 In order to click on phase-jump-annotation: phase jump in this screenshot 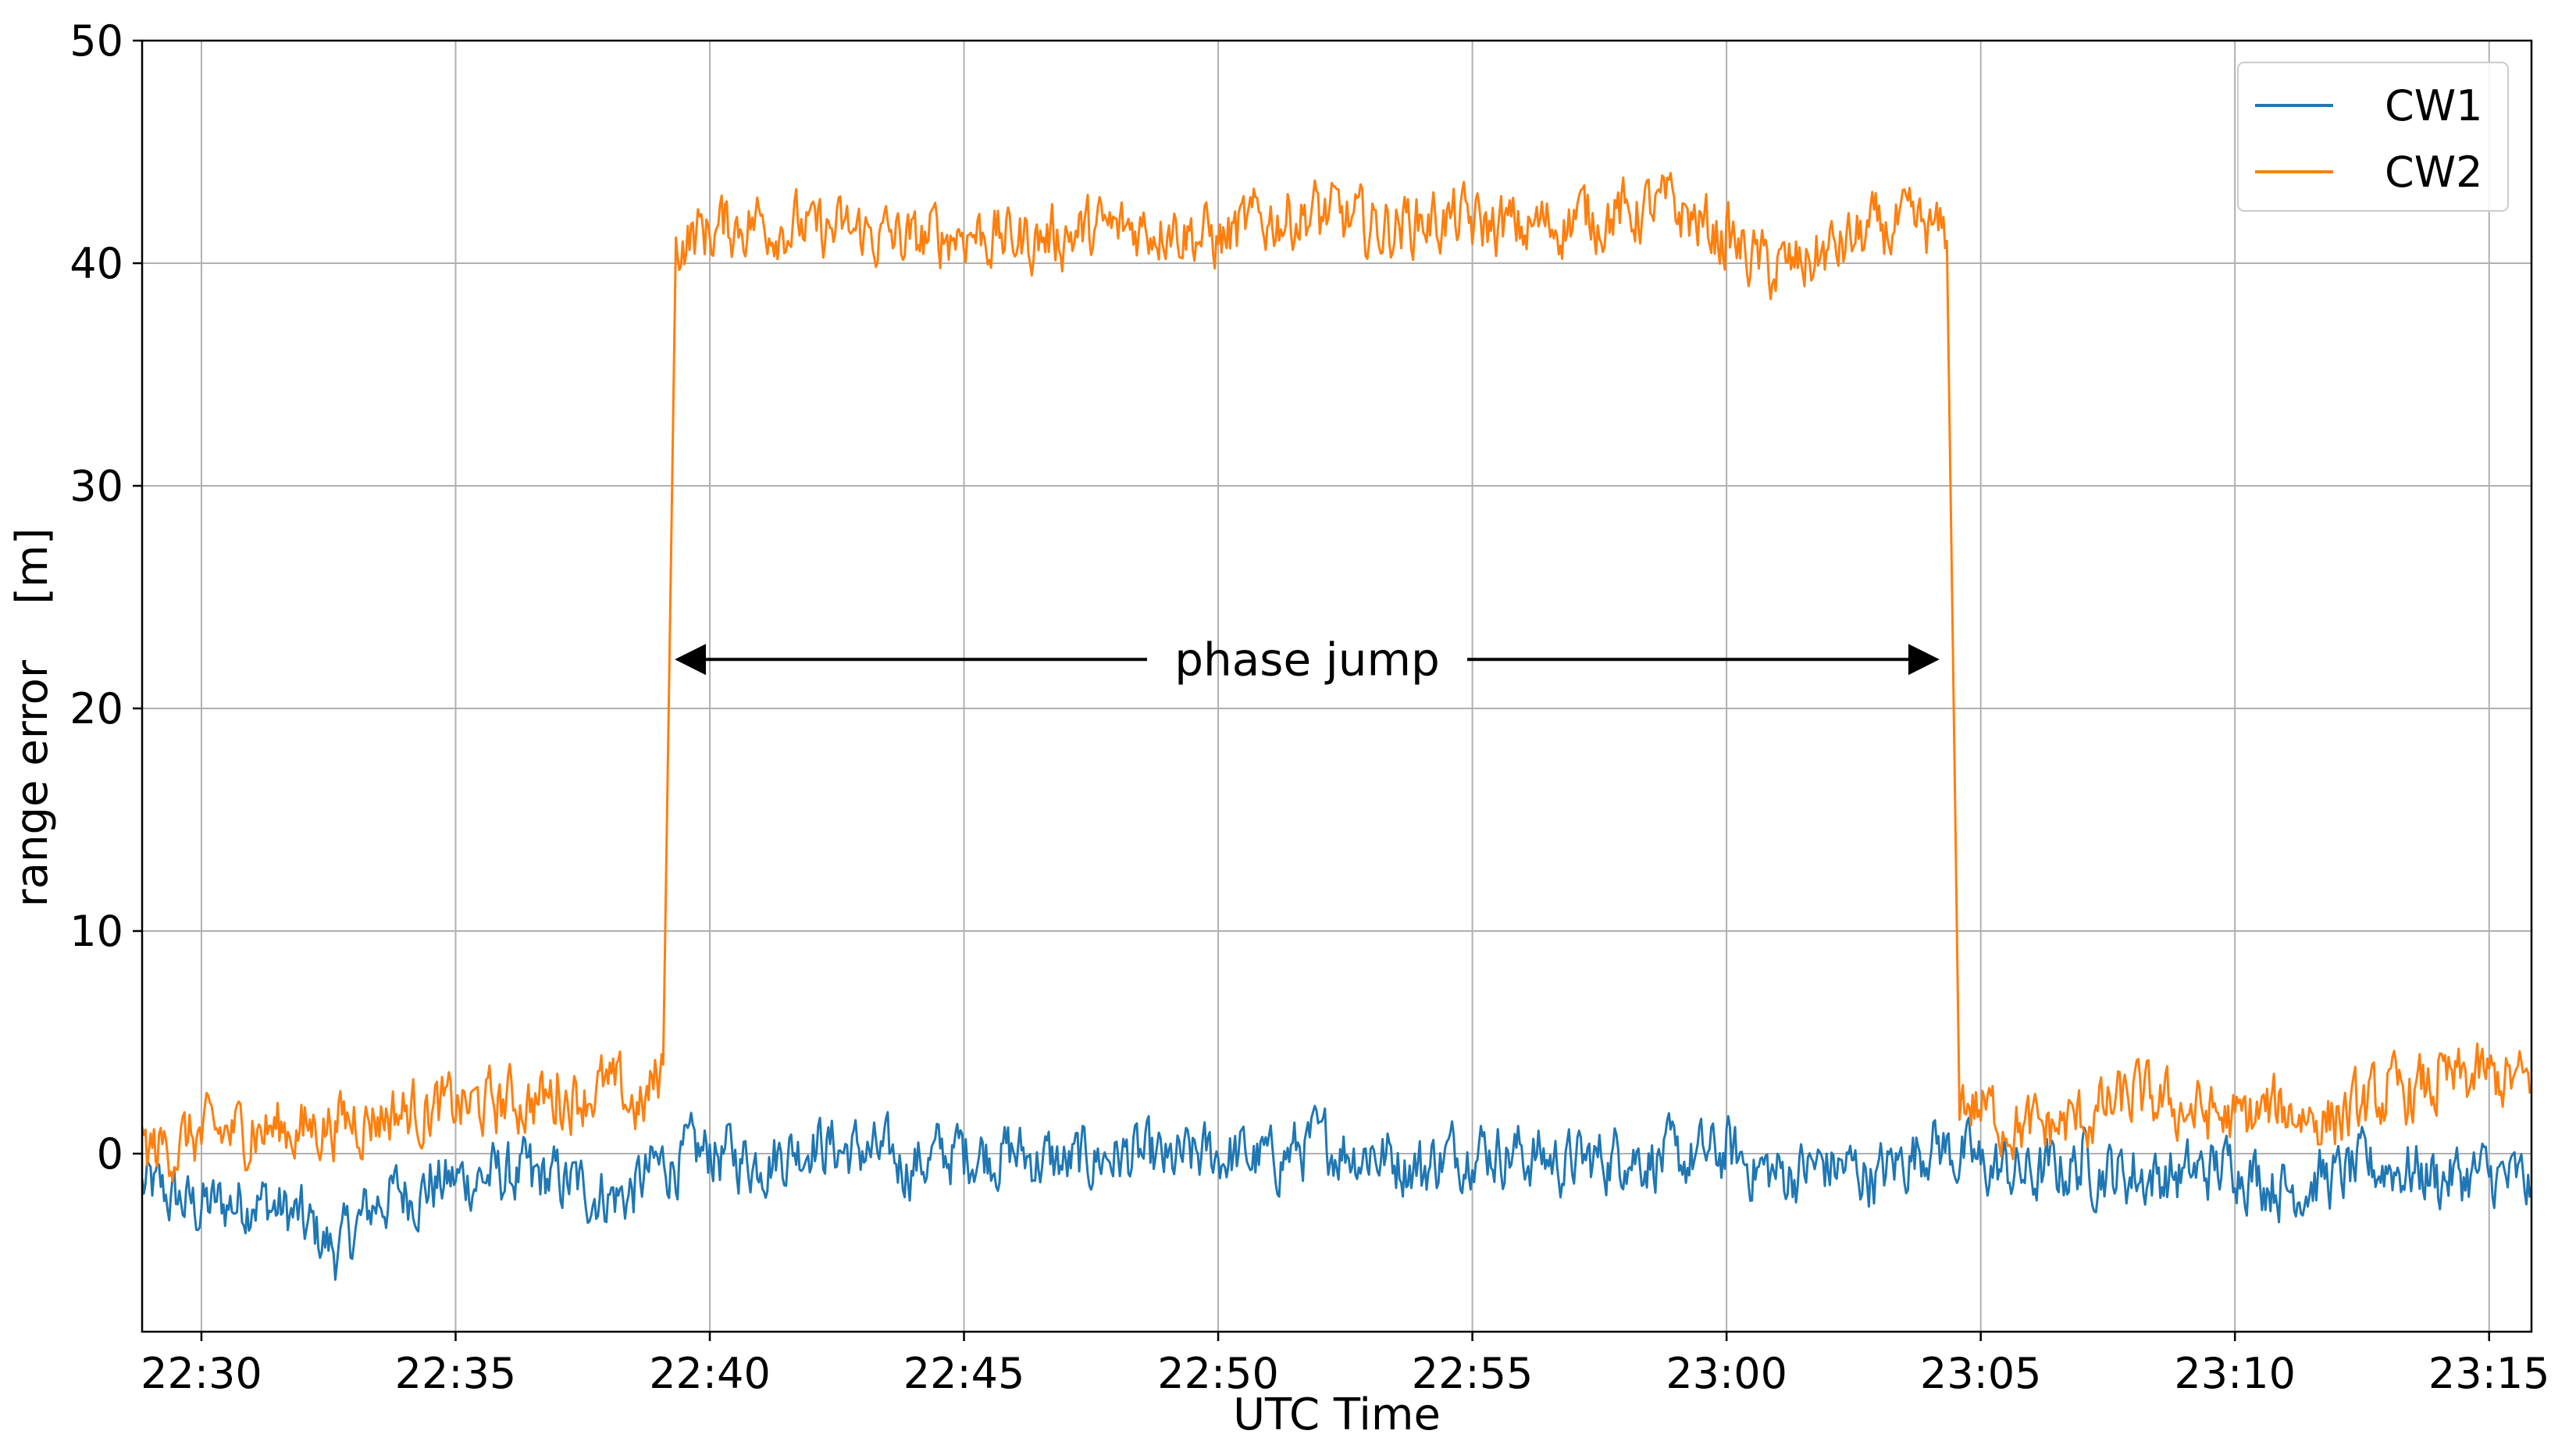, I will do `click(1308, 659)`.